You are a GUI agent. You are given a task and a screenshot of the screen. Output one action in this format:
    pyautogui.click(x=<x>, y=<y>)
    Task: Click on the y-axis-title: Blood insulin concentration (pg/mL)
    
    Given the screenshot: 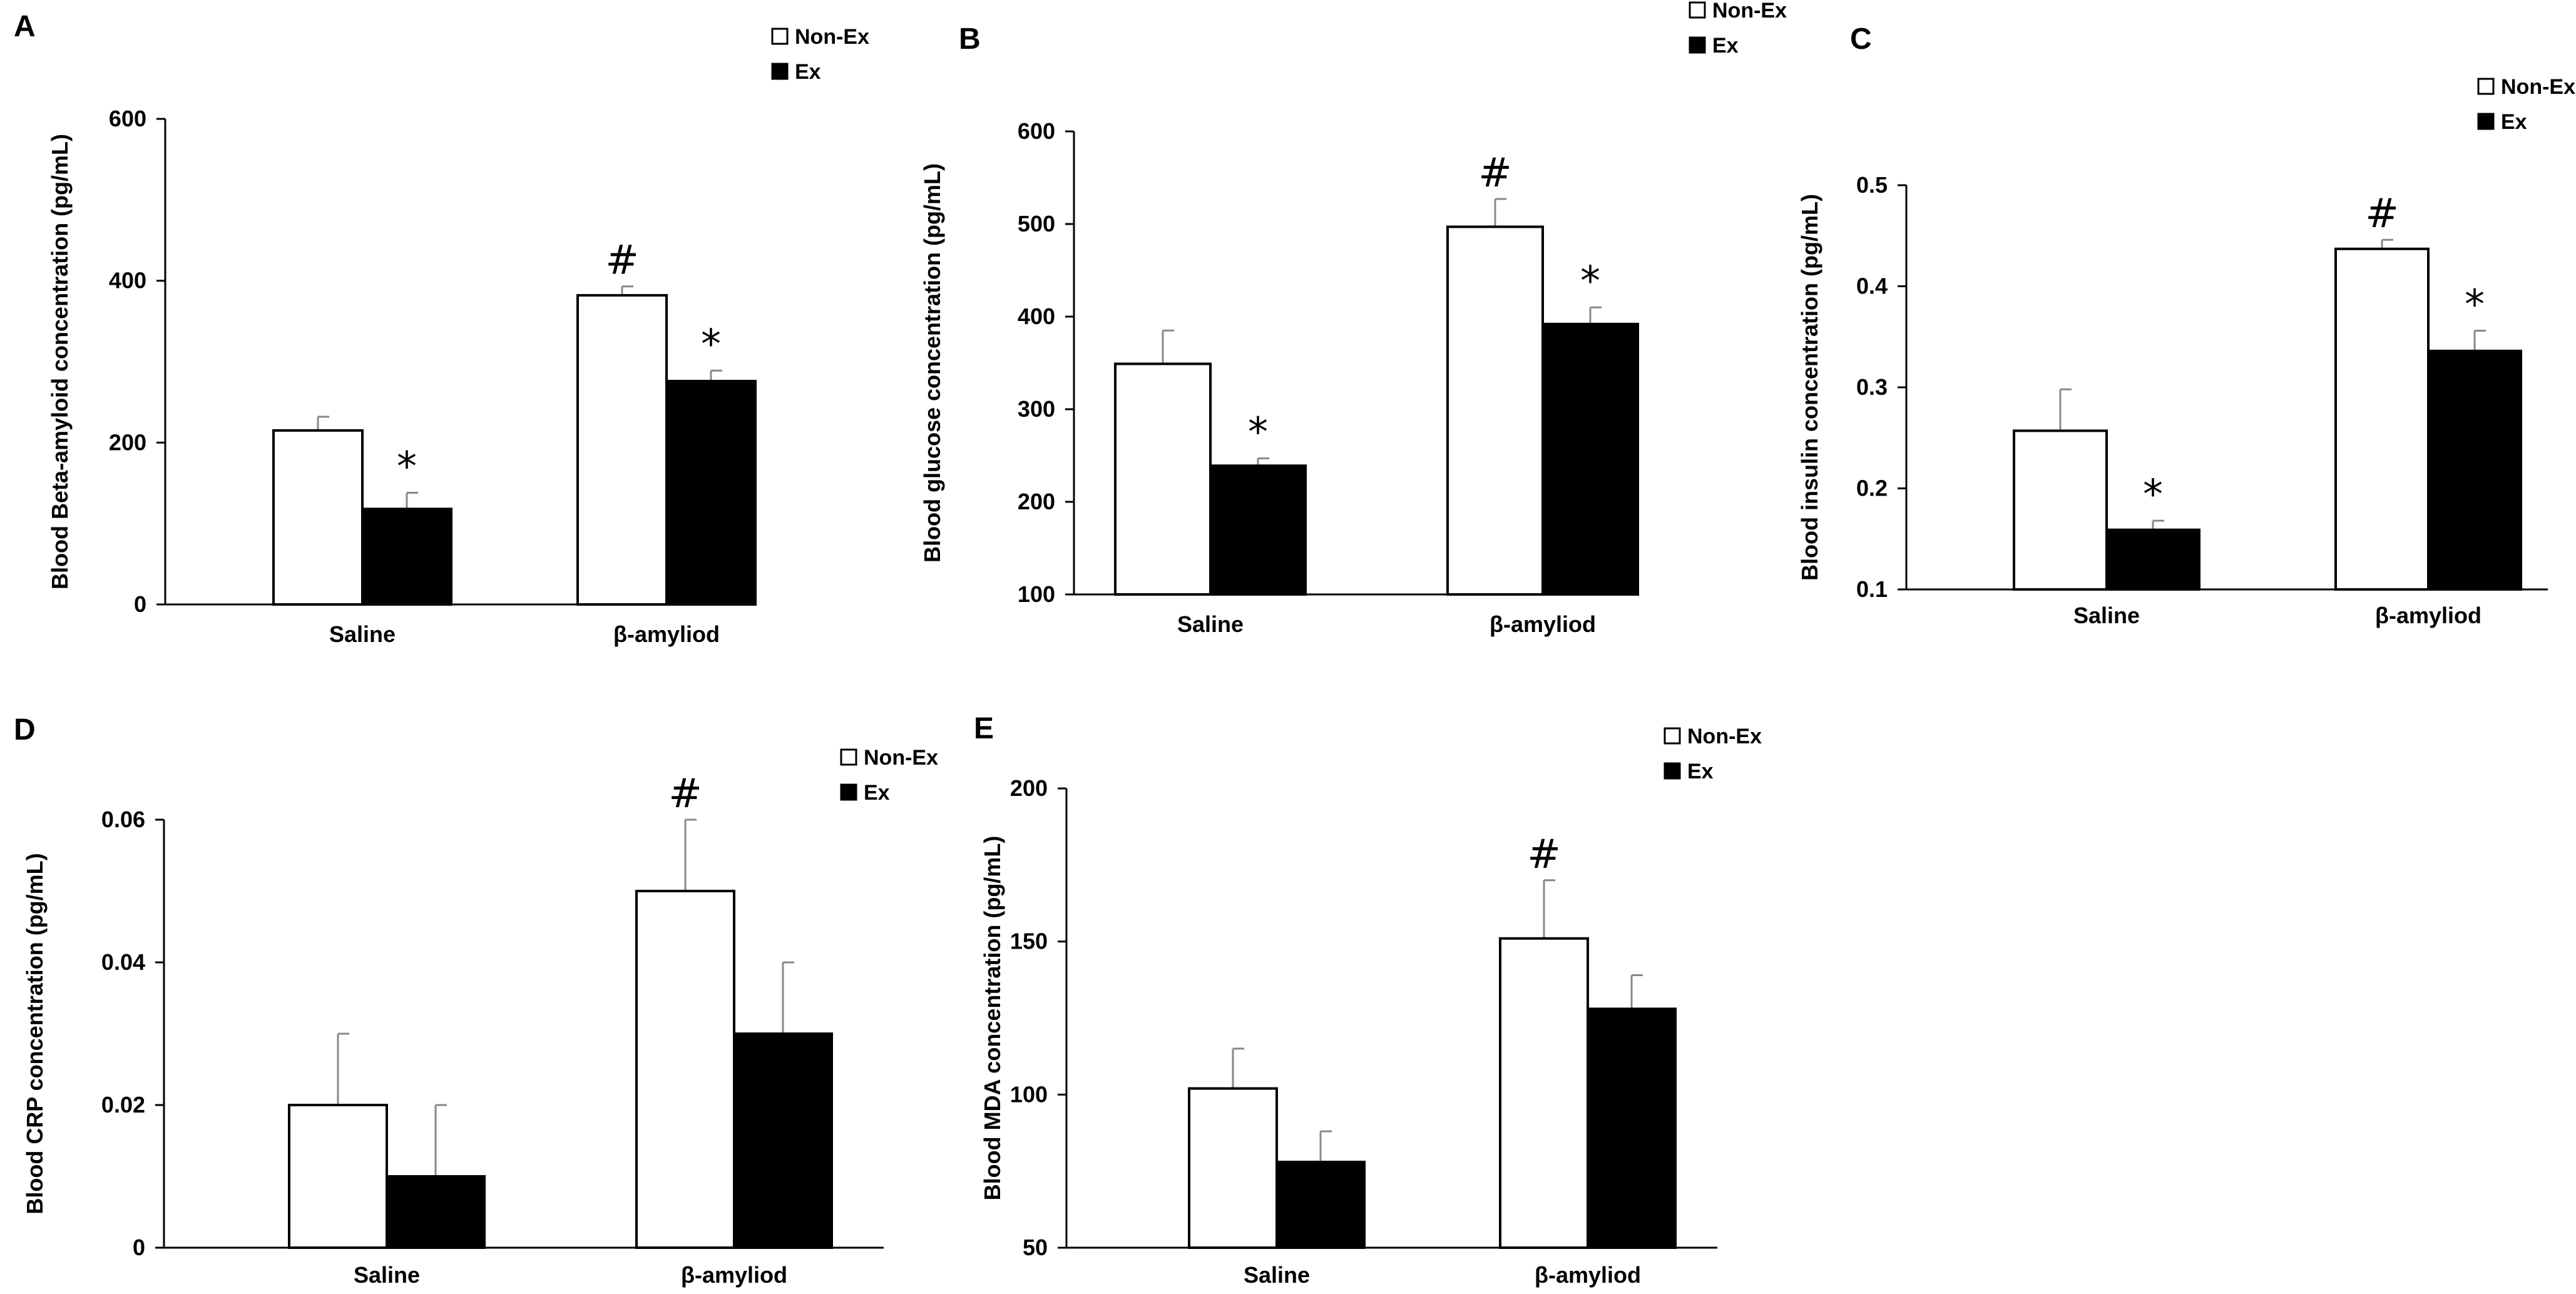 What is the action you would take?
    pyautogui.click(x=1809, y=388)
    